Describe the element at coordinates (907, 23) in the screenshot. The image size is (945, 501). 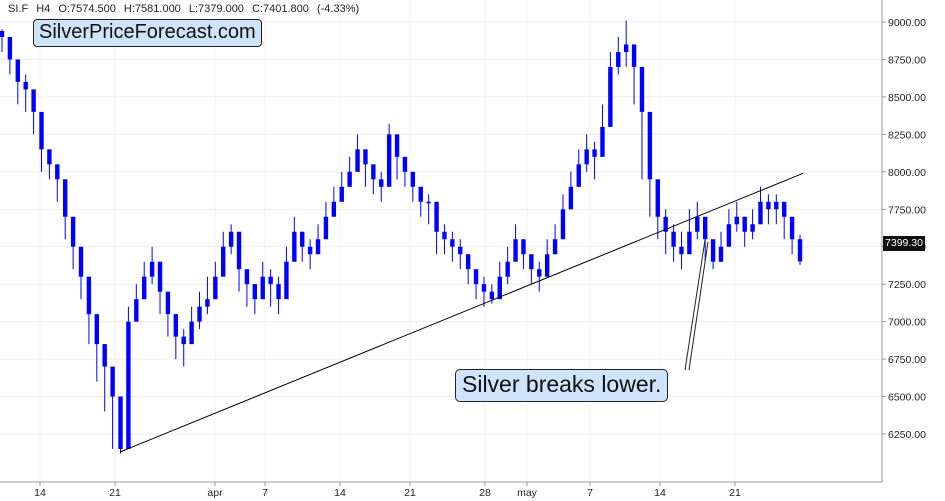
I see `y-tick-label: 9000.00` at that location.